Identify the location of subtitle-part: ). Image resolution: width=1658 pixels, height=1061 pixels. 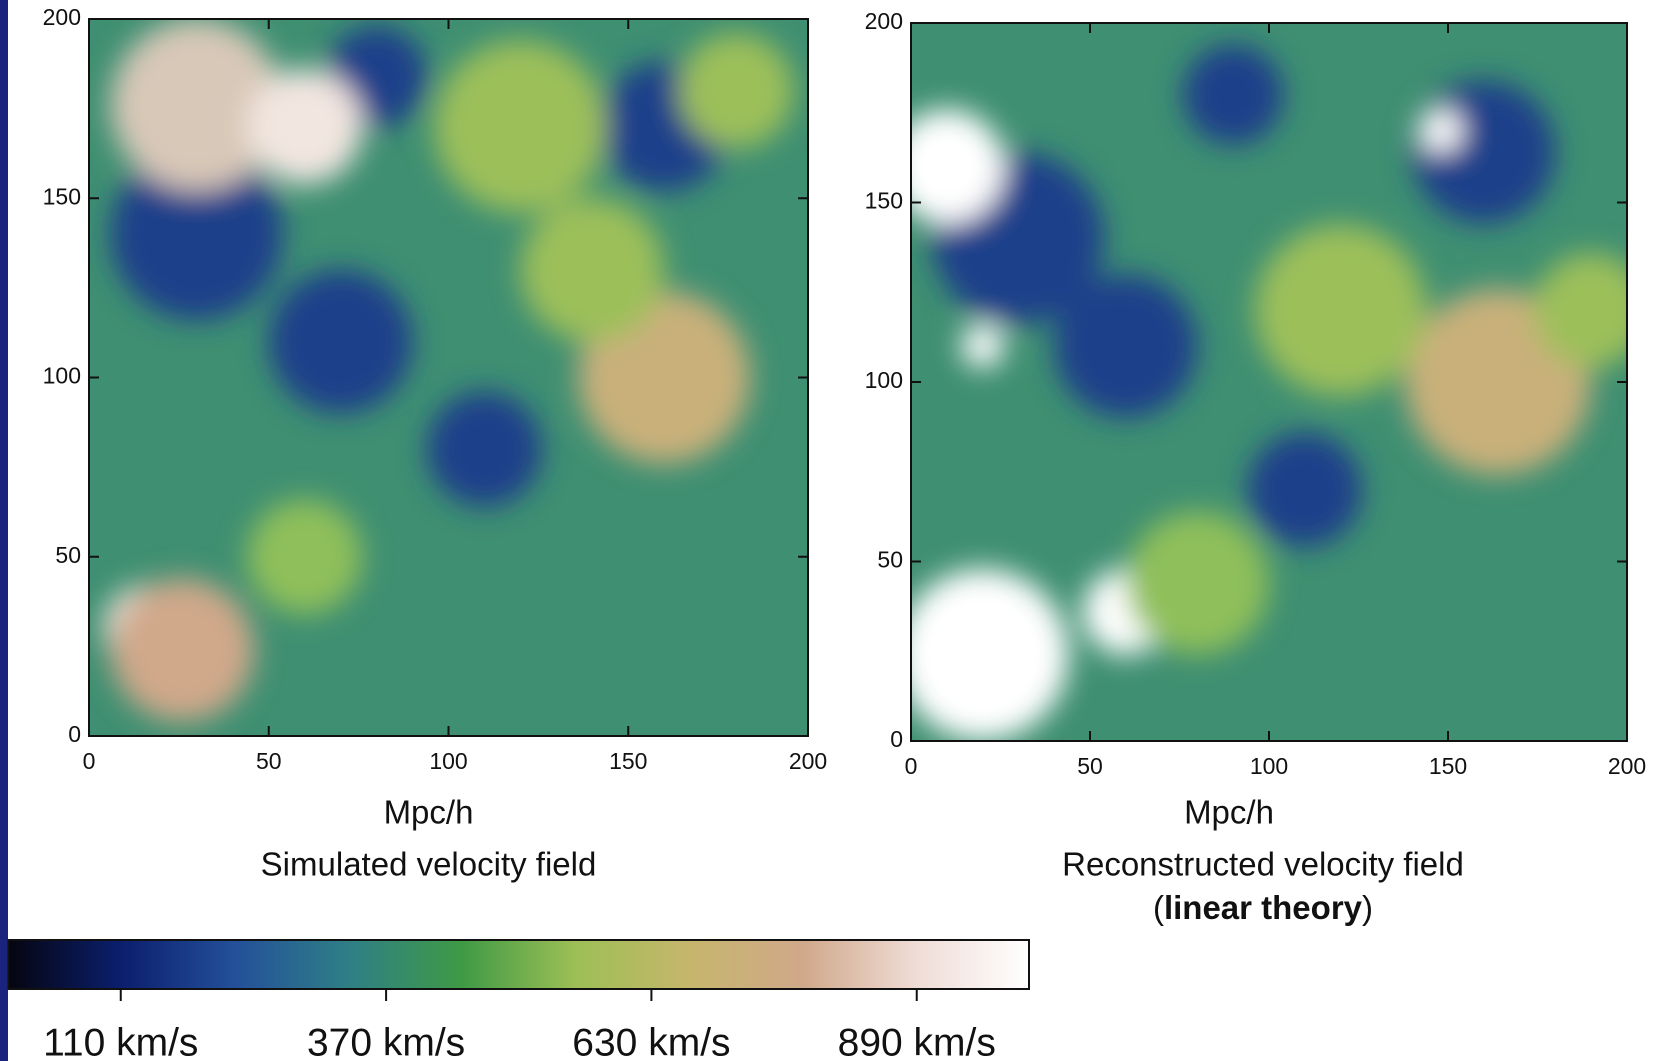
(1367, 907).